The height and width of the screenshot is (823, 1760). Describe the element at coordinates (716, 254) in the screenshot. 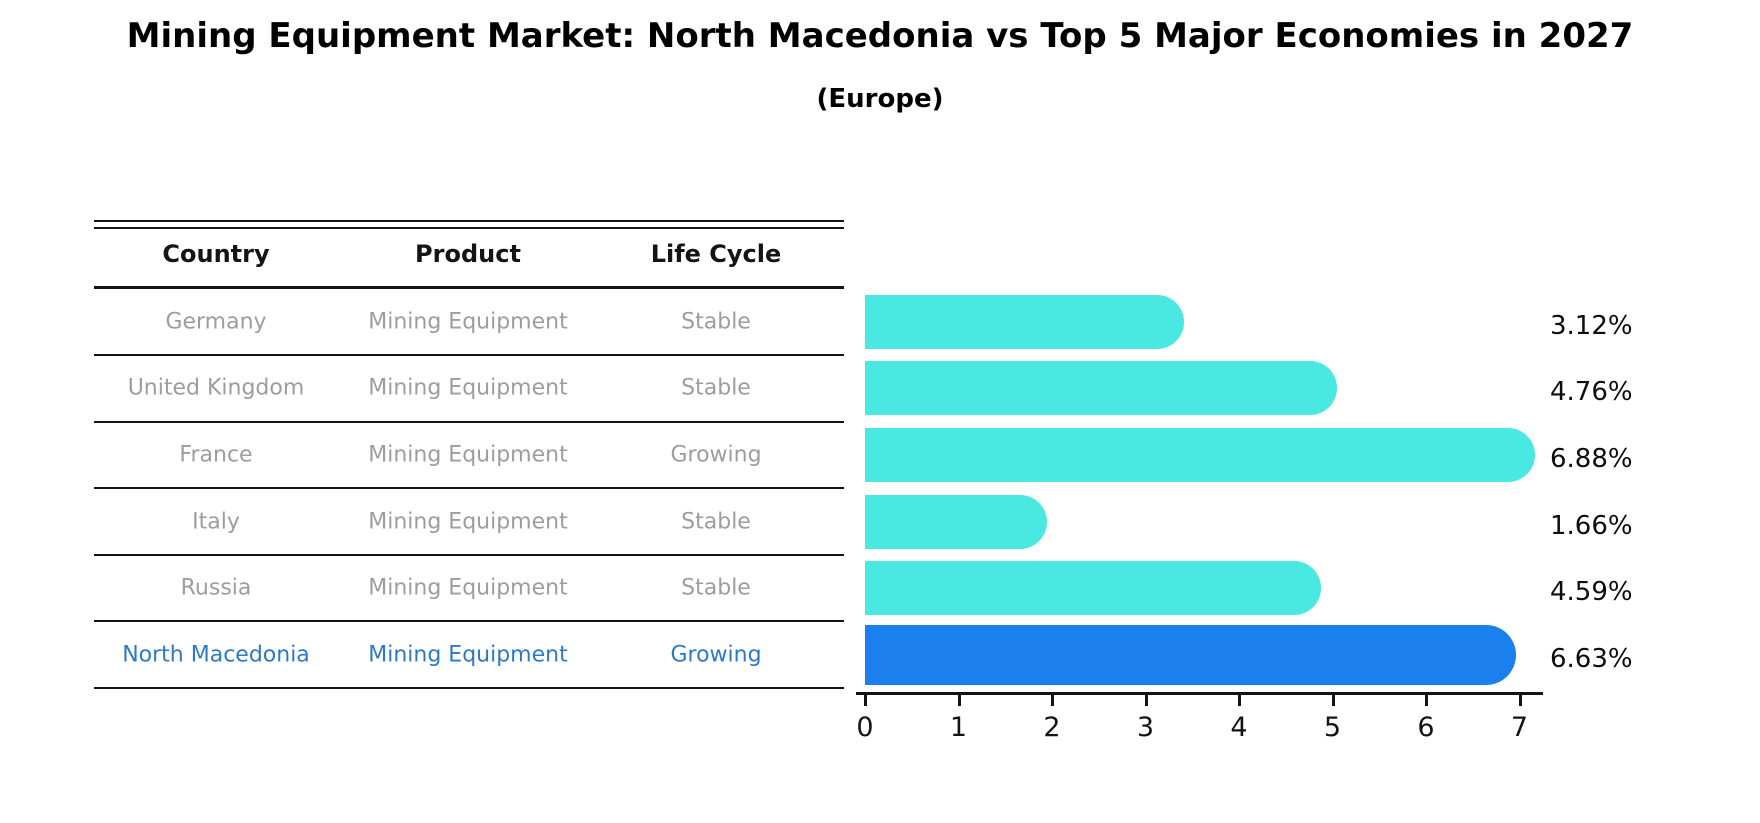

I see `table-header-life-cycle: Life Cycle` at that location.